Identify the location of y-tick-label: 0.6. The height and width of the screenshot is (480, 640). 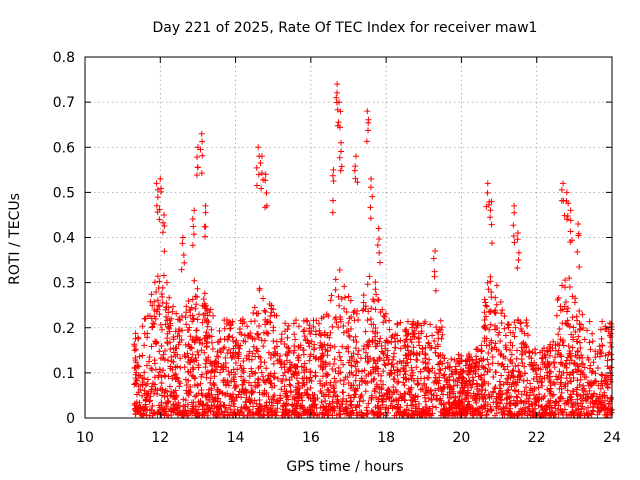
(64, 148).